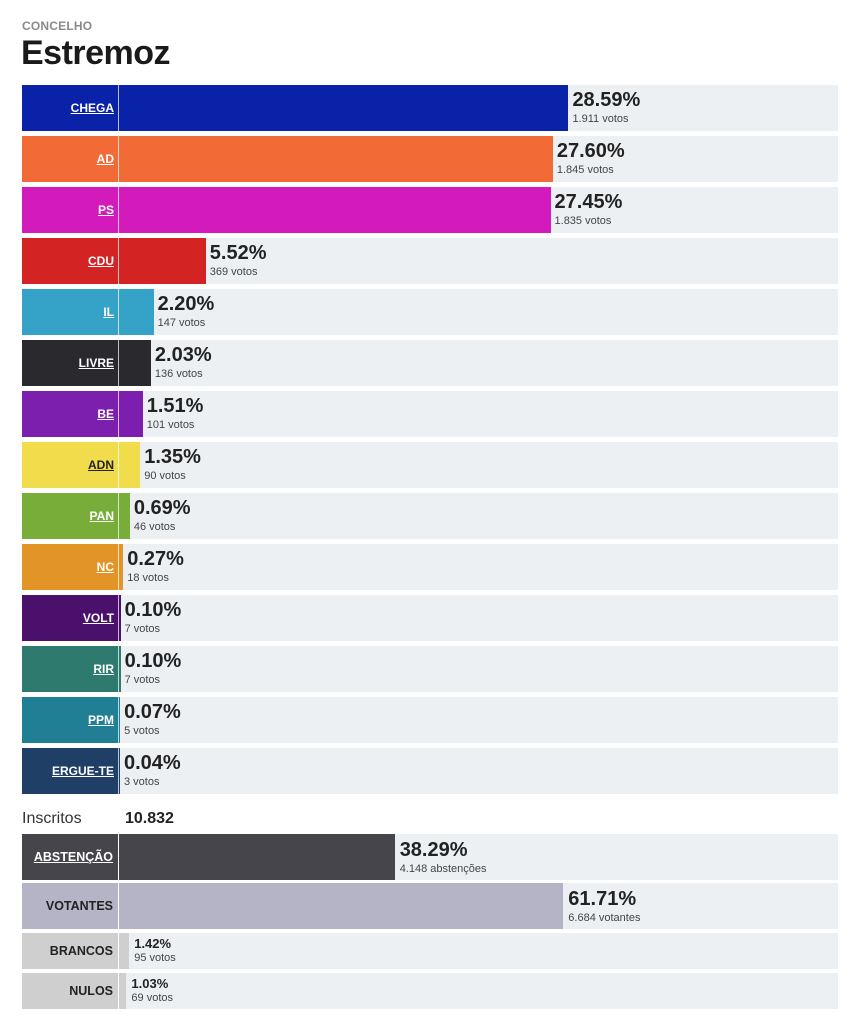 This screenshot has height=1024, width=860. I want to click on turnout-value-label: 1.03% 69 votos, so click(152, 990).